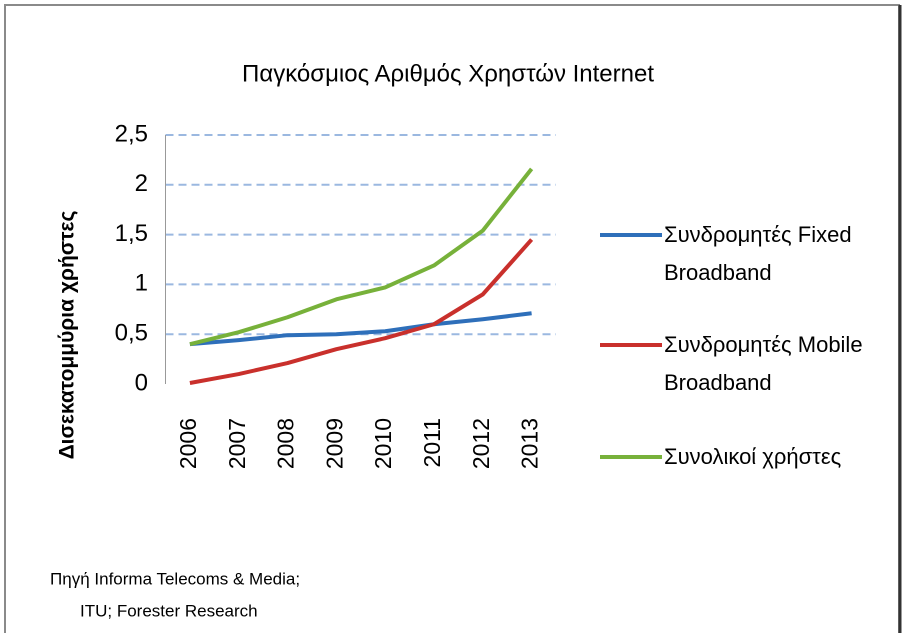 The height and width of the screenshot is (633, 907). What do you see at coordinates (141, 183) in the screenshot?
I see `y-tick-label: 2` at bounding box center [141, 183].